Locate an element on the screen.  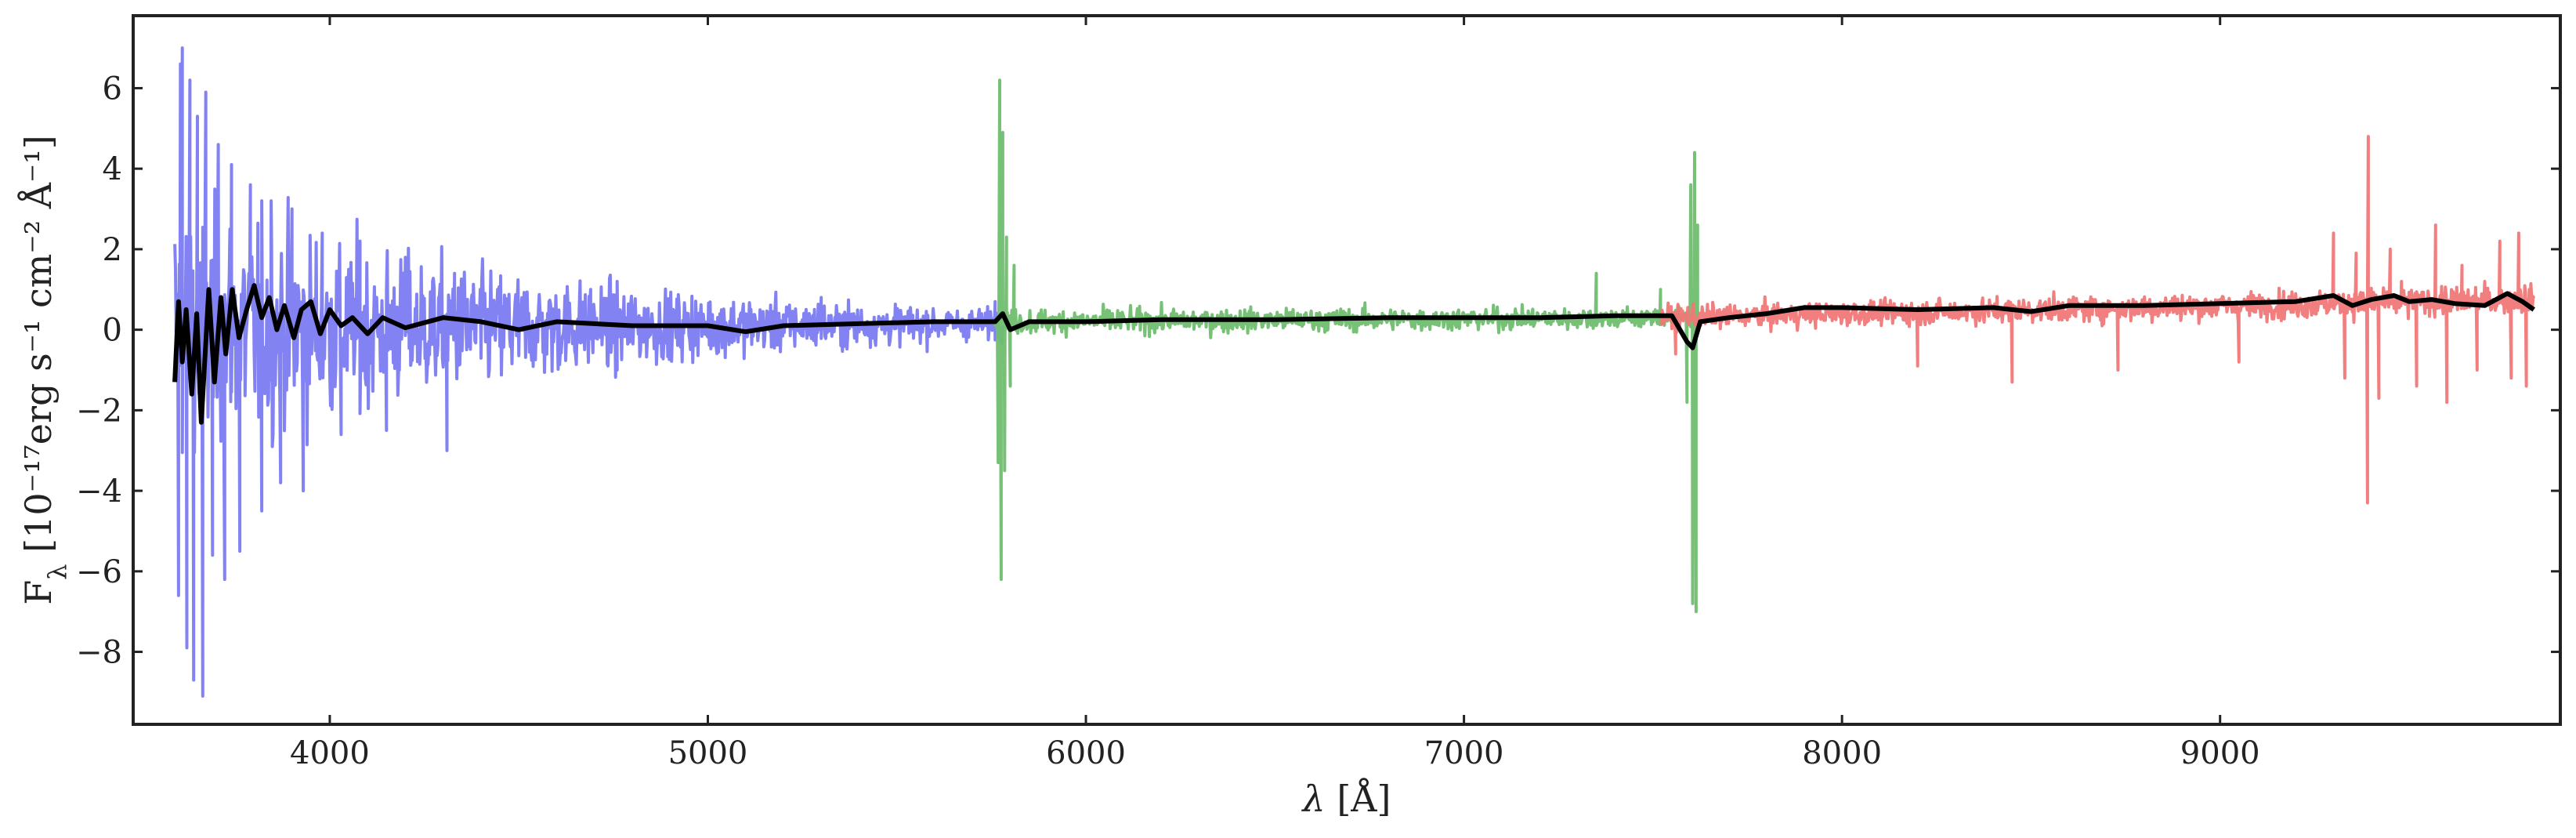
x-axis-label-unit: [Å] is located at coordinates (1364, 798).